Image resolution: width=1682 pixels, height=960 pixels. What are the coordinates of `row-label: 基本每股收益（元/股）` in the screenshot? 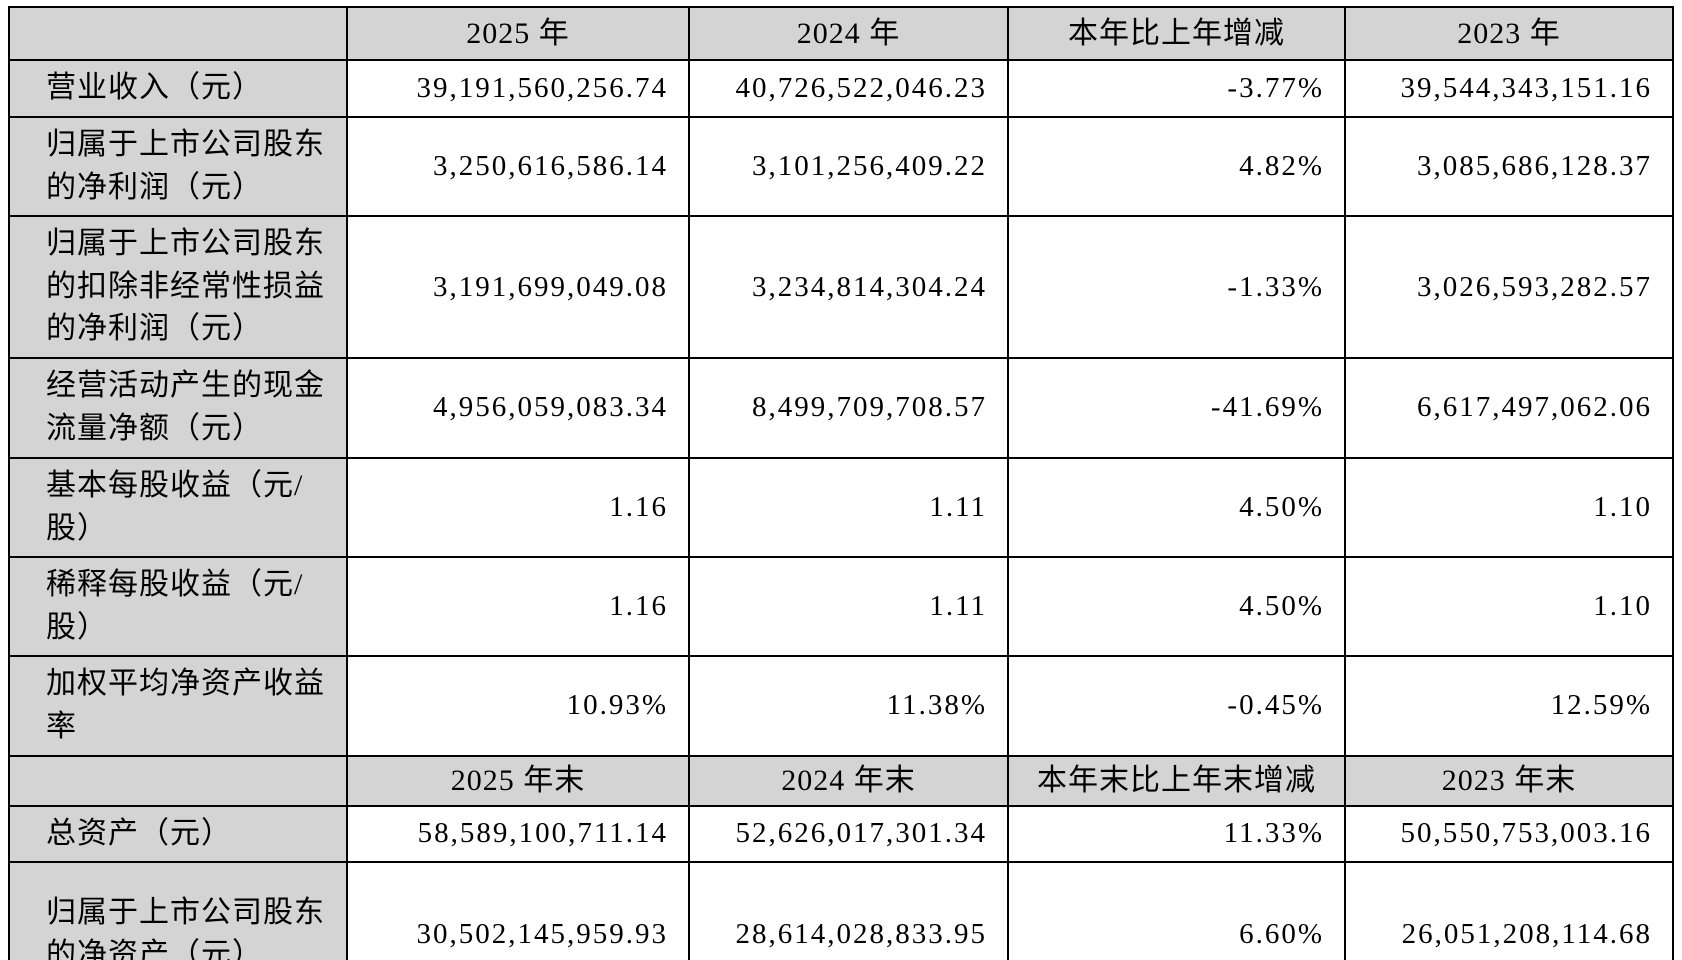 It's located at (178, 507).